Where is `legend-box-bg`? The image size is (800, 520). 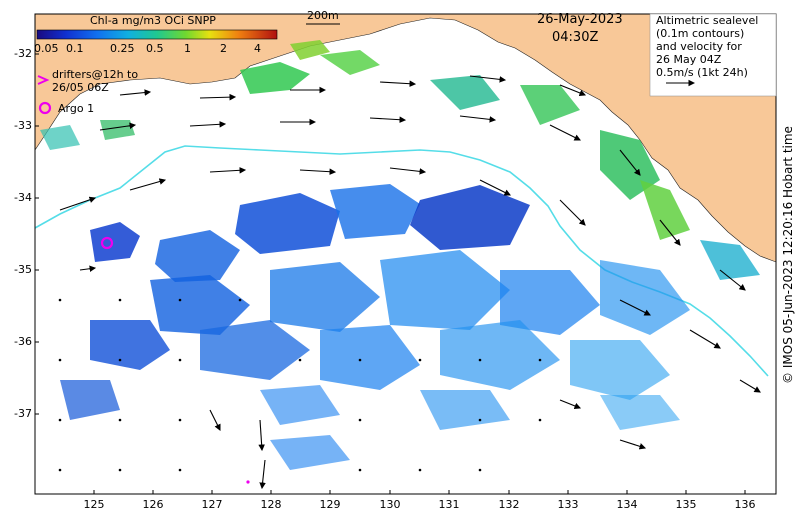 legend-box-bg is located at coordinates (713, 55).